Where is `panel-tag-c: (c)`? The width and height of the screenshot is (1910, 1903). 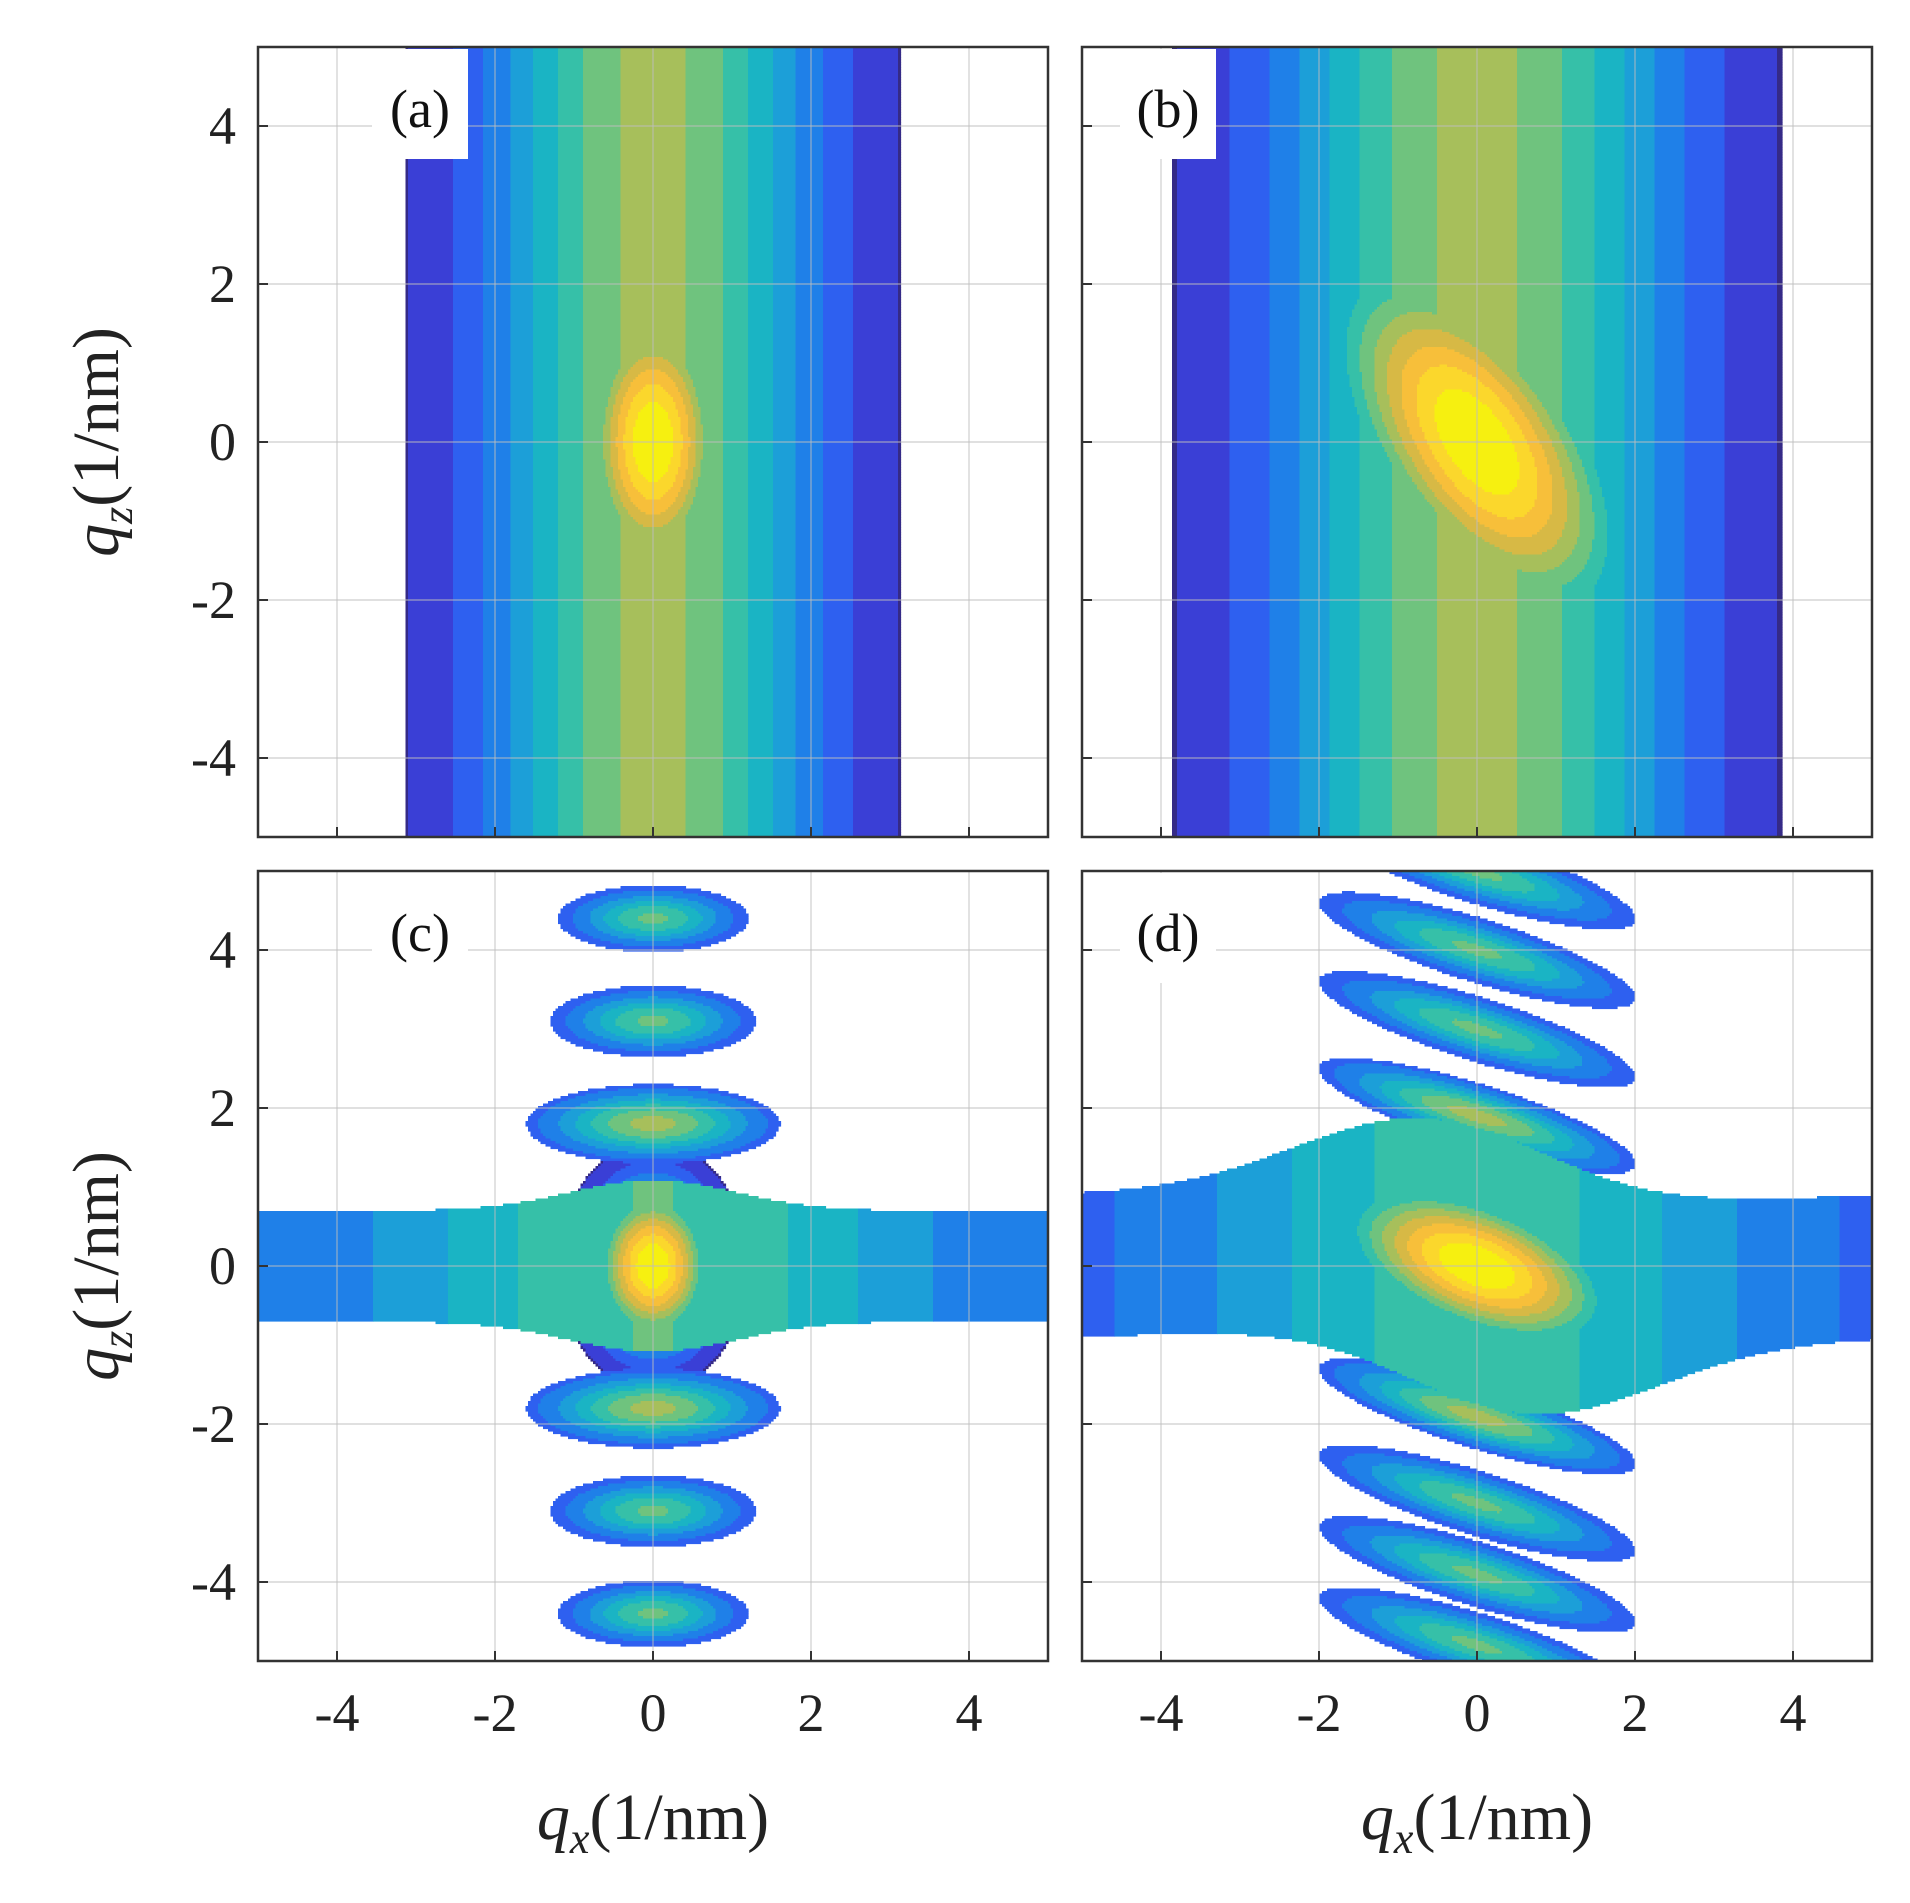
panel-tag-c: (c) is located at coordinates (420, 933).